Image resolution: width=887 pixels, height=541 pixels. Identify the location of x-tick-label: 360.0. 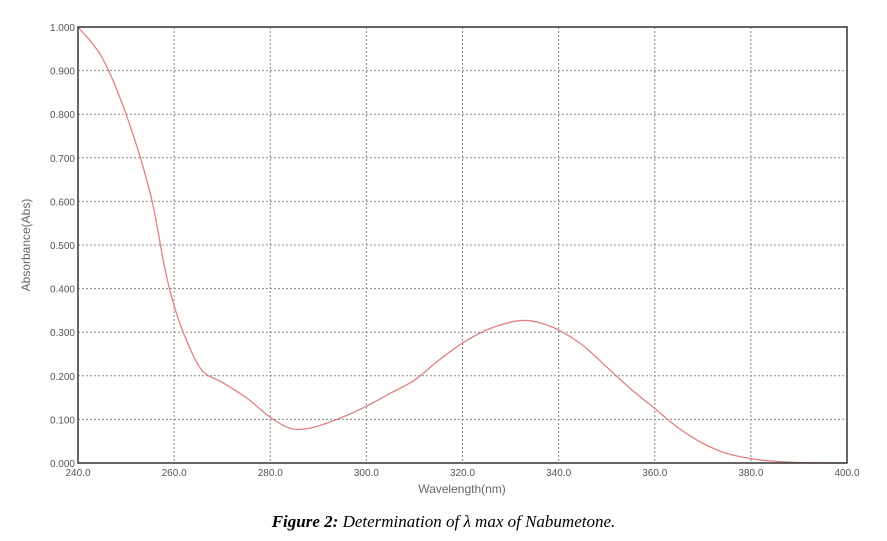
(654, 473).